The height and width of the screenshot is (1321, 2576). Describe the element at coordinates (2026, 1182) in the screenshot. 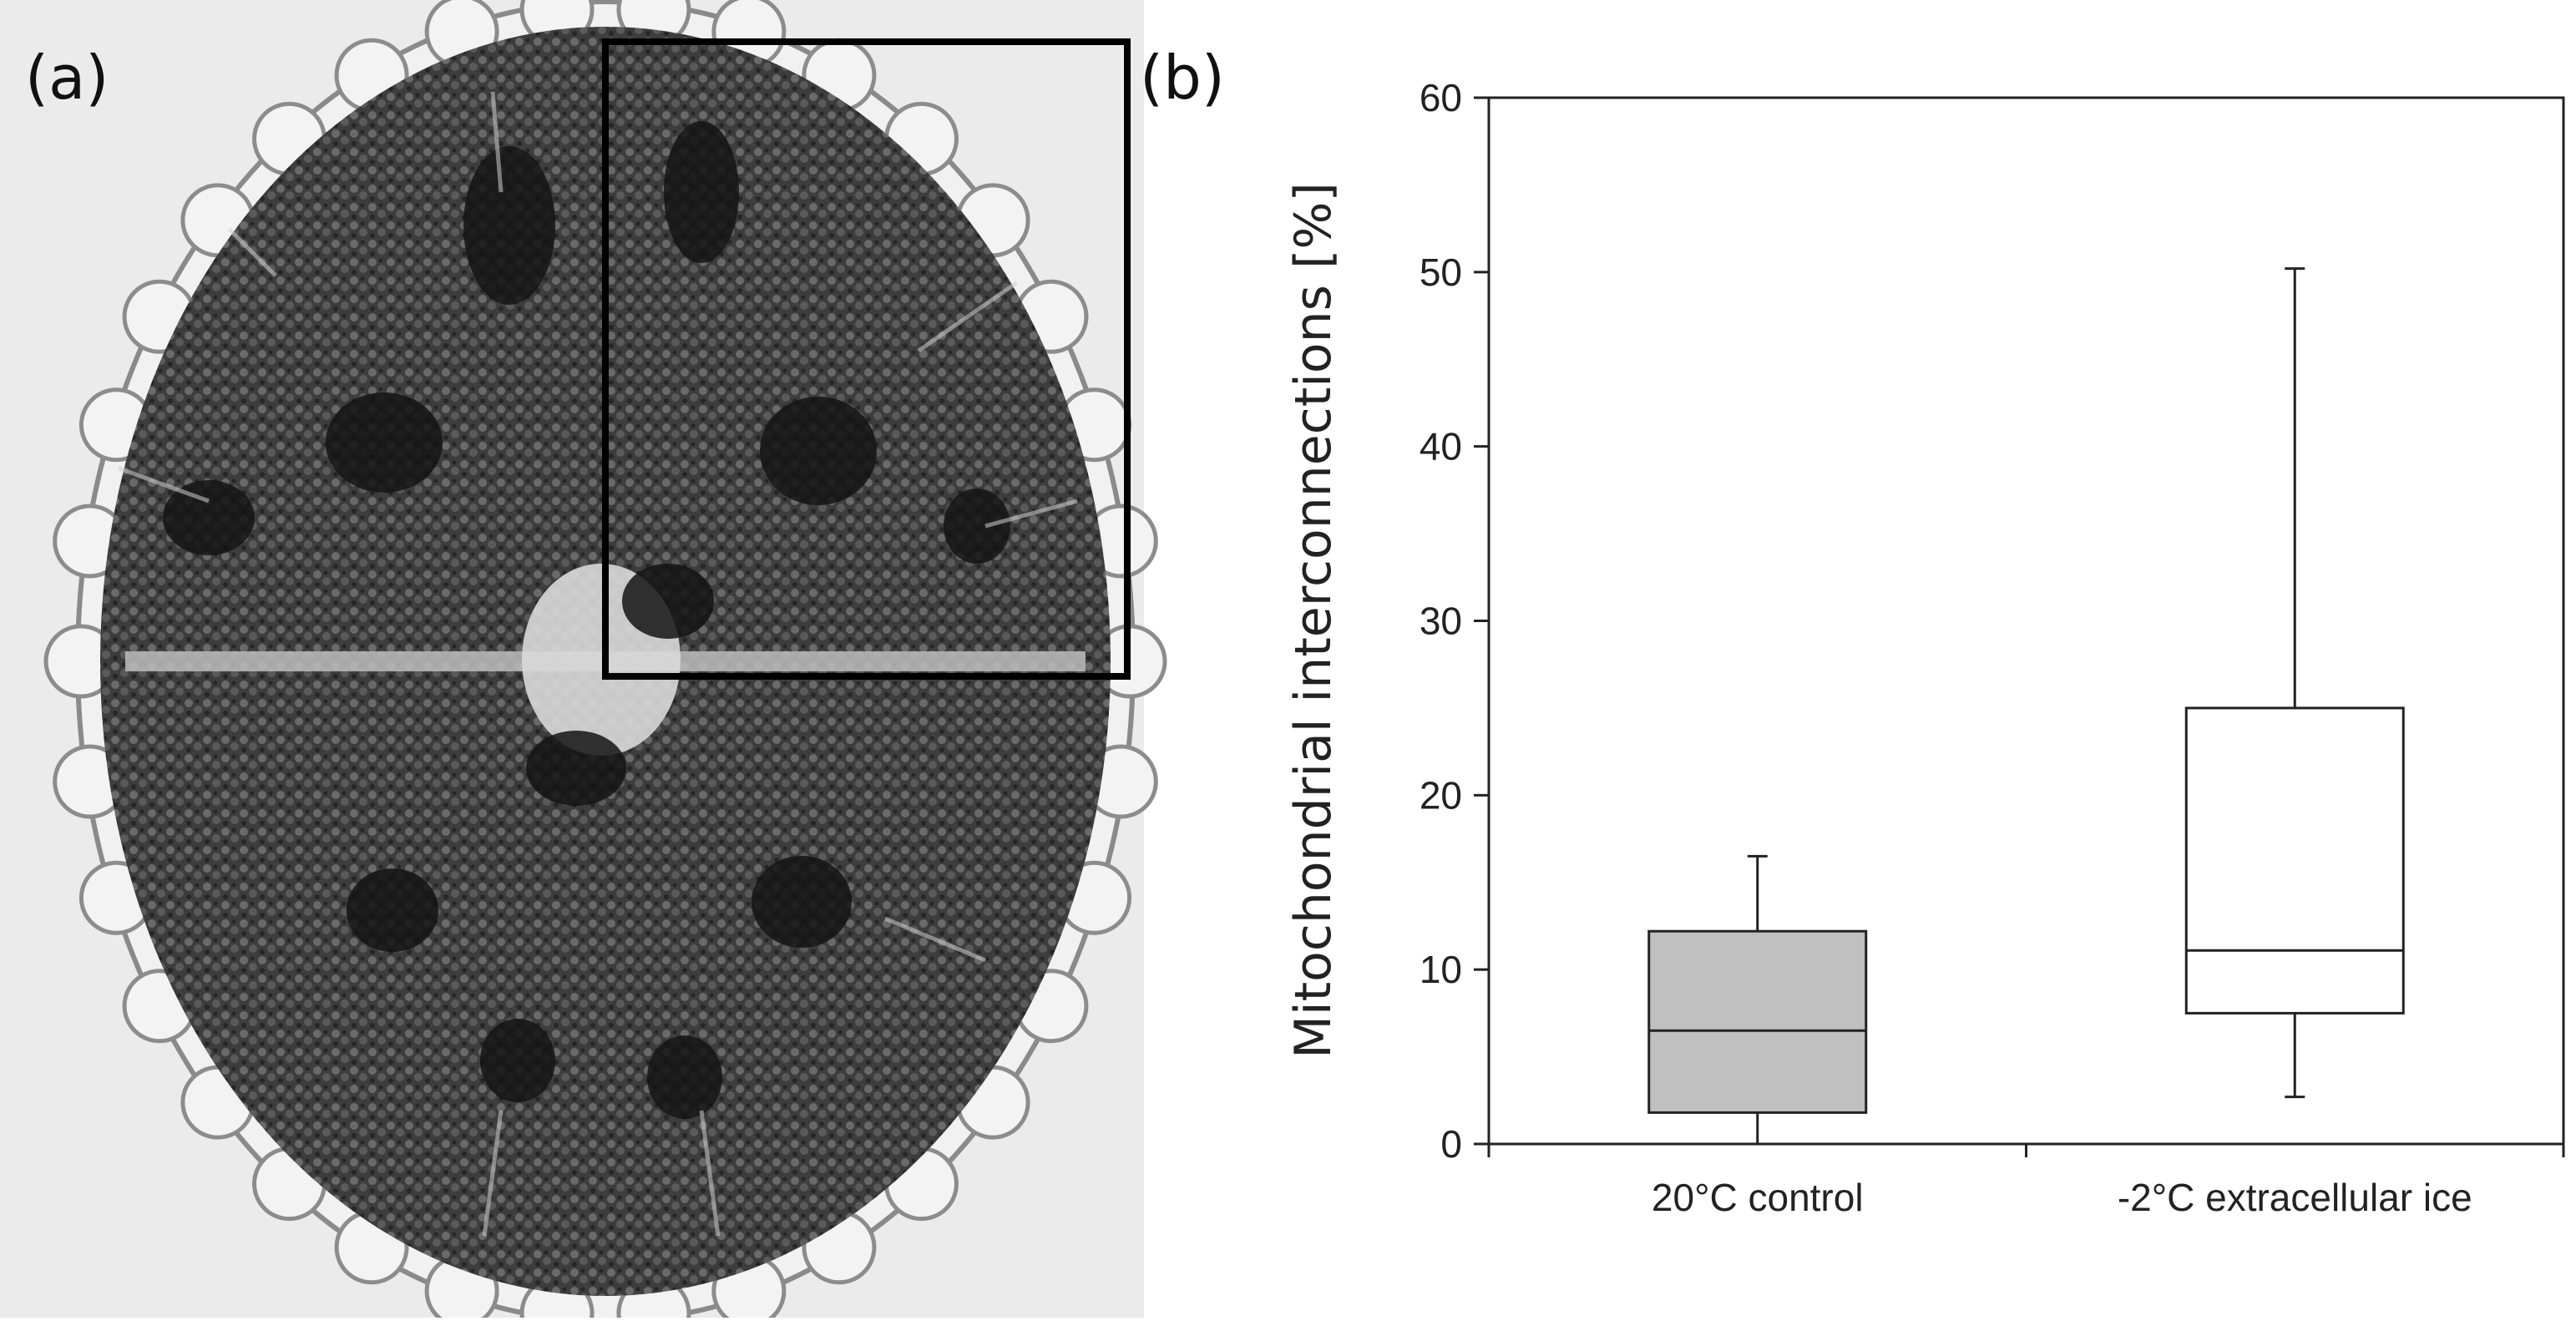

I see `x-axis: 20°C control -2°C extracellular ice` at that location.